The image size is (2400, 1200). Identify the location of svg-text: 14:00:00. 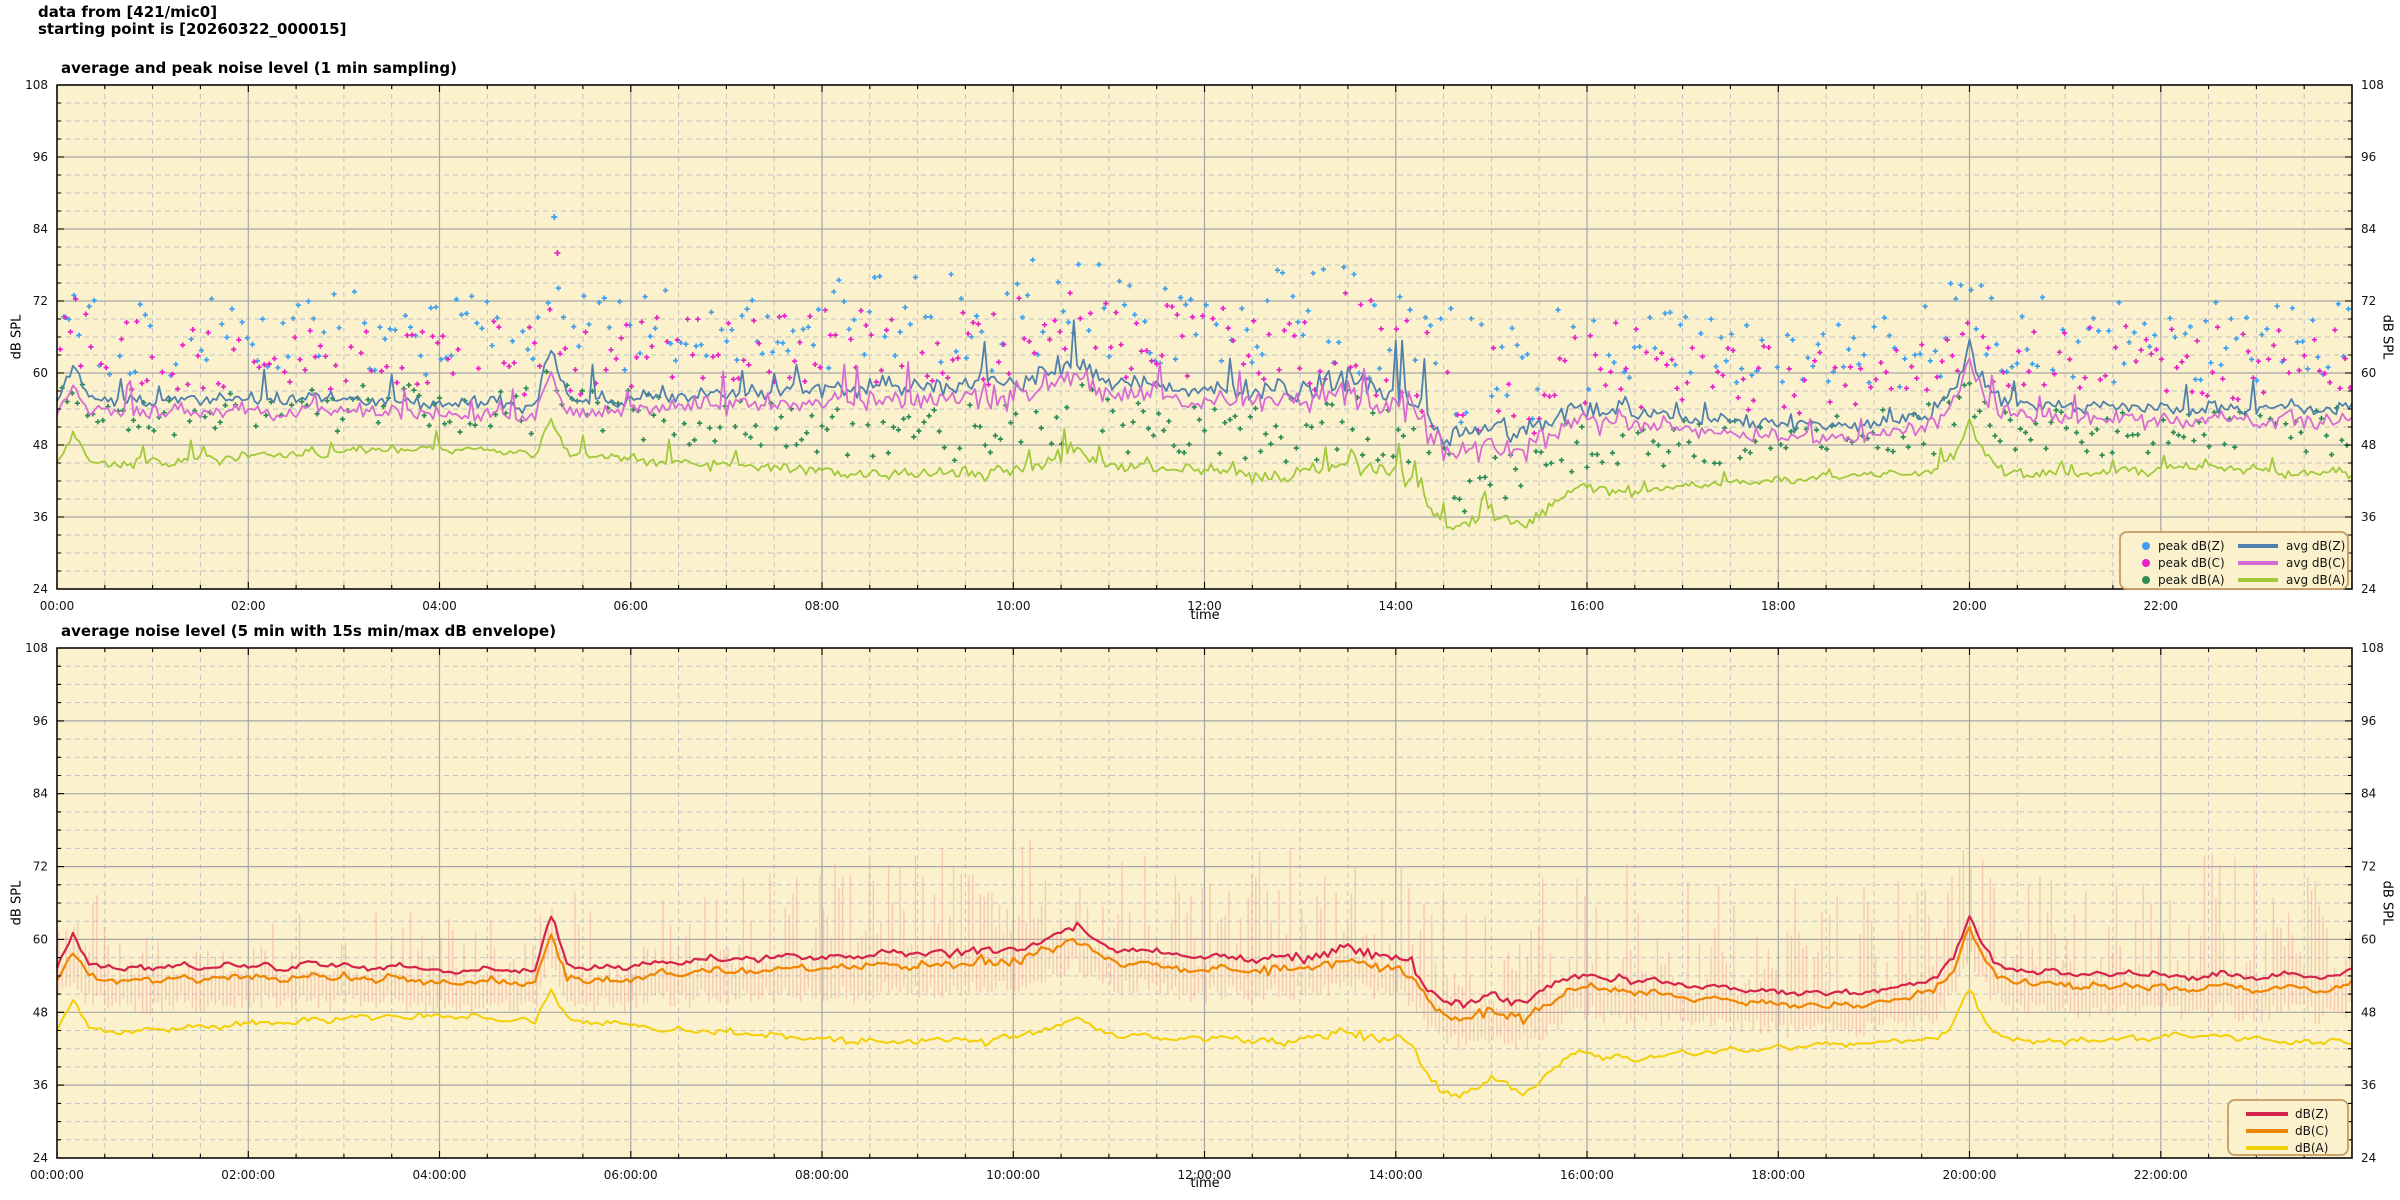
(1396, 1175).